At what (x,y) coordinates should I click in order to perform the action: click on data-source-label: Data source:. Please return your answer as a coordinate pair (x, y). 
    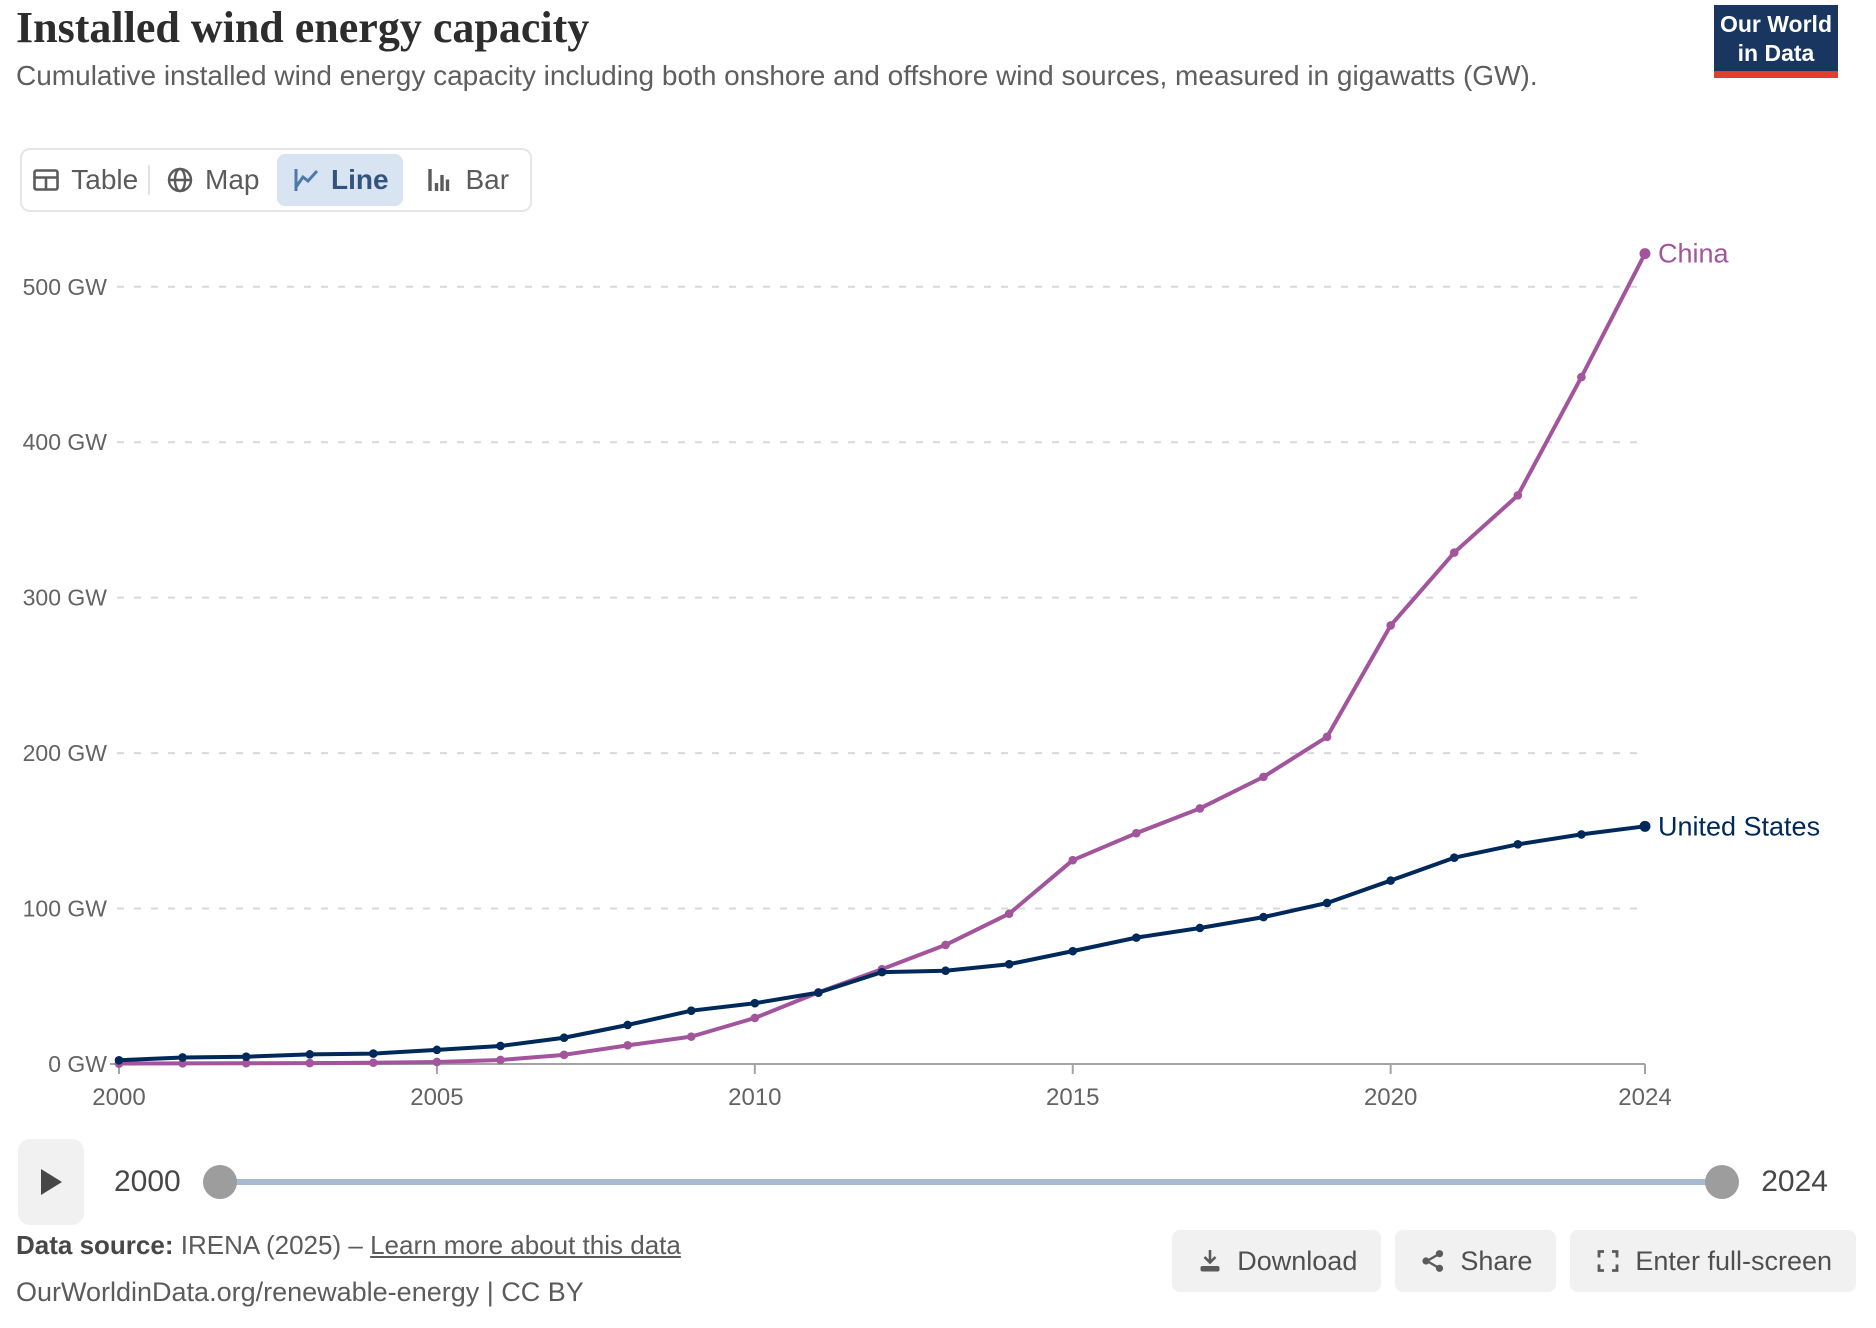
    Looking at the image, I should click on (95, 1245).